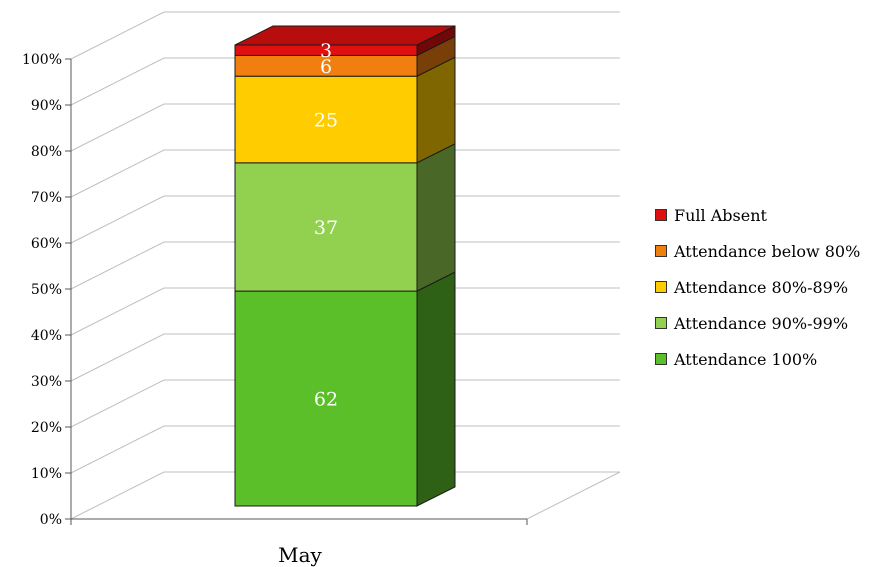 This screenshot has height=567, width=894. I want to click on y-tick-label: 60%, so click(46, 244).